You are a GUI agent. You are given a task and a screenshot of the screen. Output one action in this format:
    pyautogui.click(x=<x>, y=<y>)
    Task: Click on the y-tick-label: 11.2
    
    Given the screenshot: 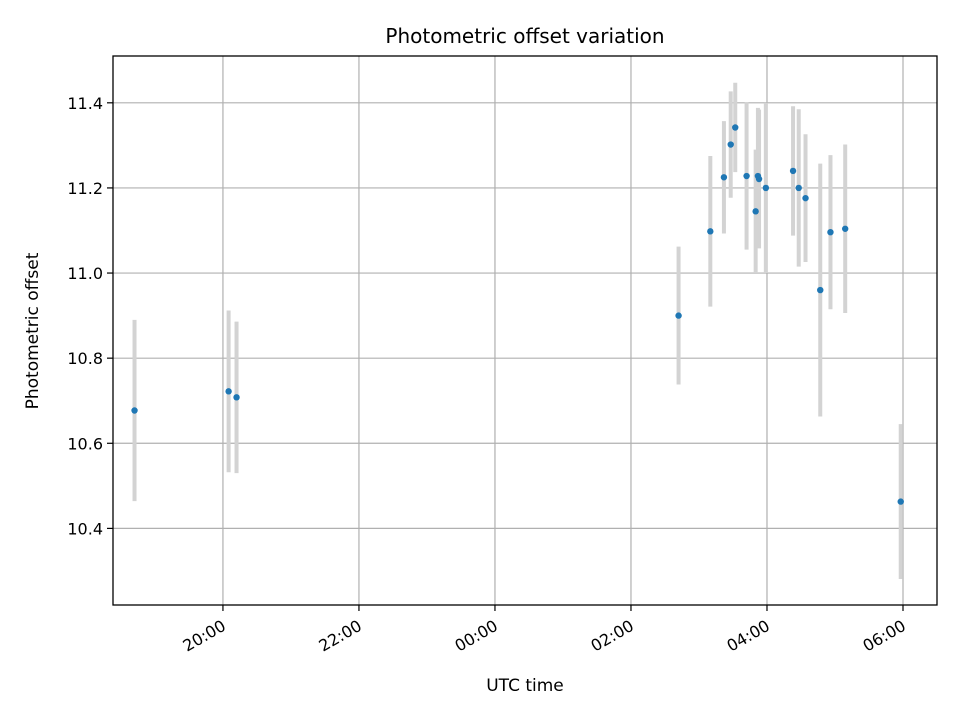 What is the action you would take?
    pyautogui.click(x=85, y=188)
    